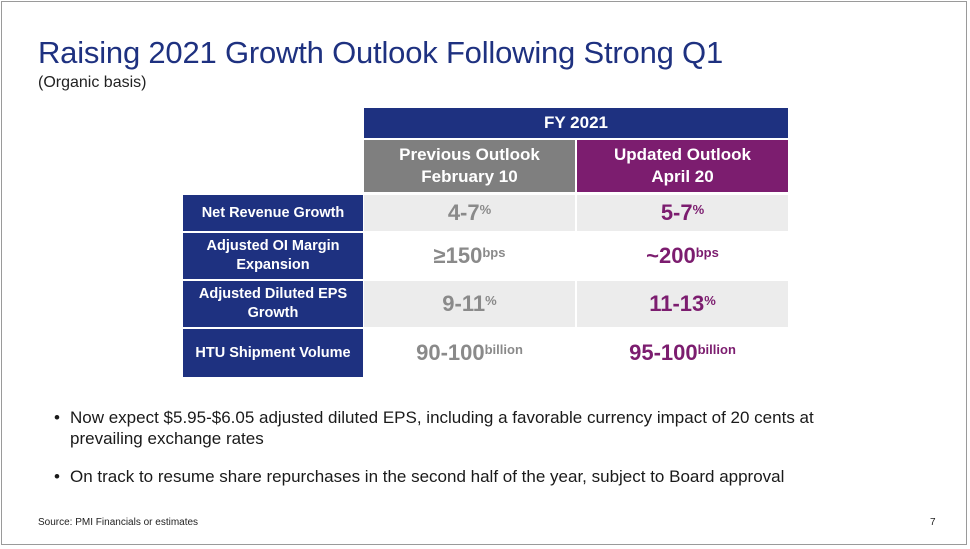  What do you see at coordinates (676, 212) in the screenshot?
I see `value: 5-7` at bounding box center [676, 212].